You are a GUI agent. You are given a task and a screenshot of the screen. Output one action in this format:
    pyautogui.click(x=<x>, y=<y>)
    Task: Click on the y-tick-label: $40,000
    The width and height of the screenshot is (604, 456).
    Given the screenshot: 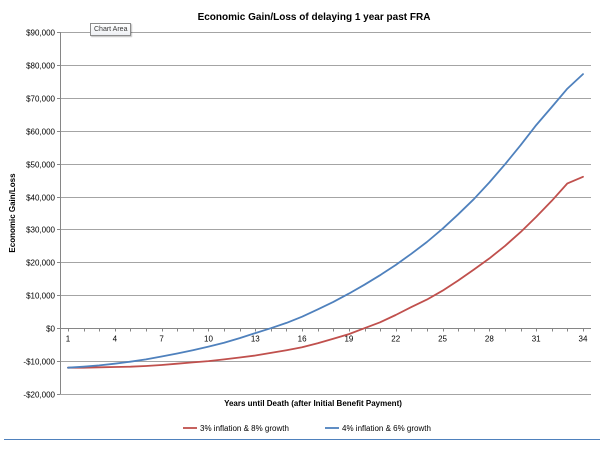 What is the action you would take?
    pyautogui.click(x=40, y=198)
    